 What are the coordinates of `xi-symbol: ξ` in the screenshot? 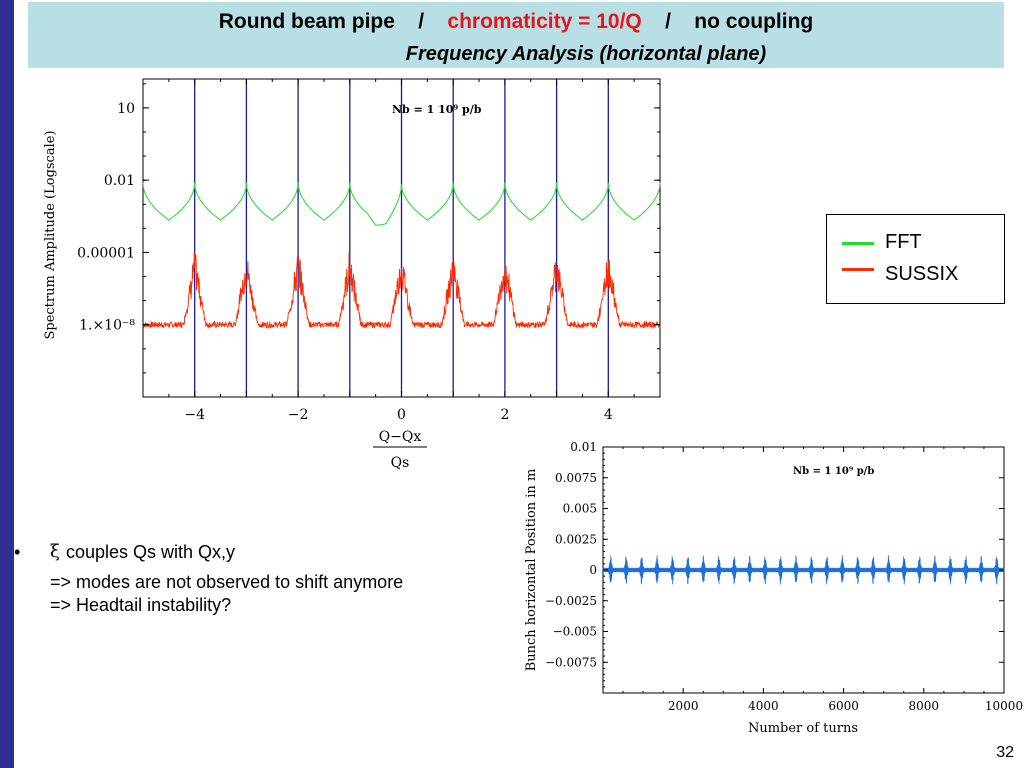 It's located at (55, 551).